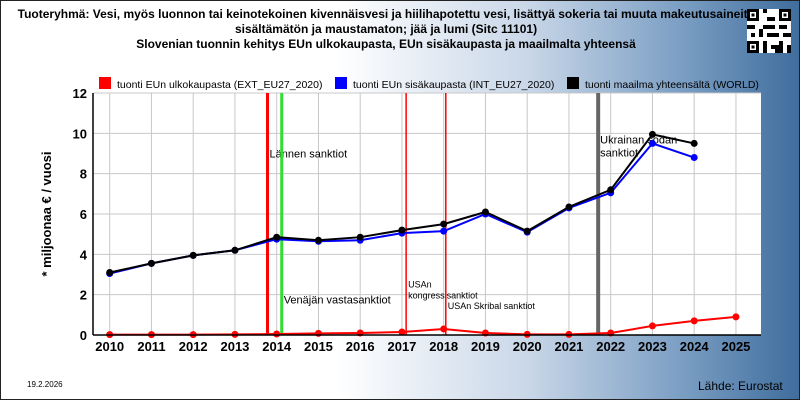 This screenshot has width=800, height=400. Describe the element at coordinates (573, 83) in the screenshot. I see `legend-swatch-world` at that location.